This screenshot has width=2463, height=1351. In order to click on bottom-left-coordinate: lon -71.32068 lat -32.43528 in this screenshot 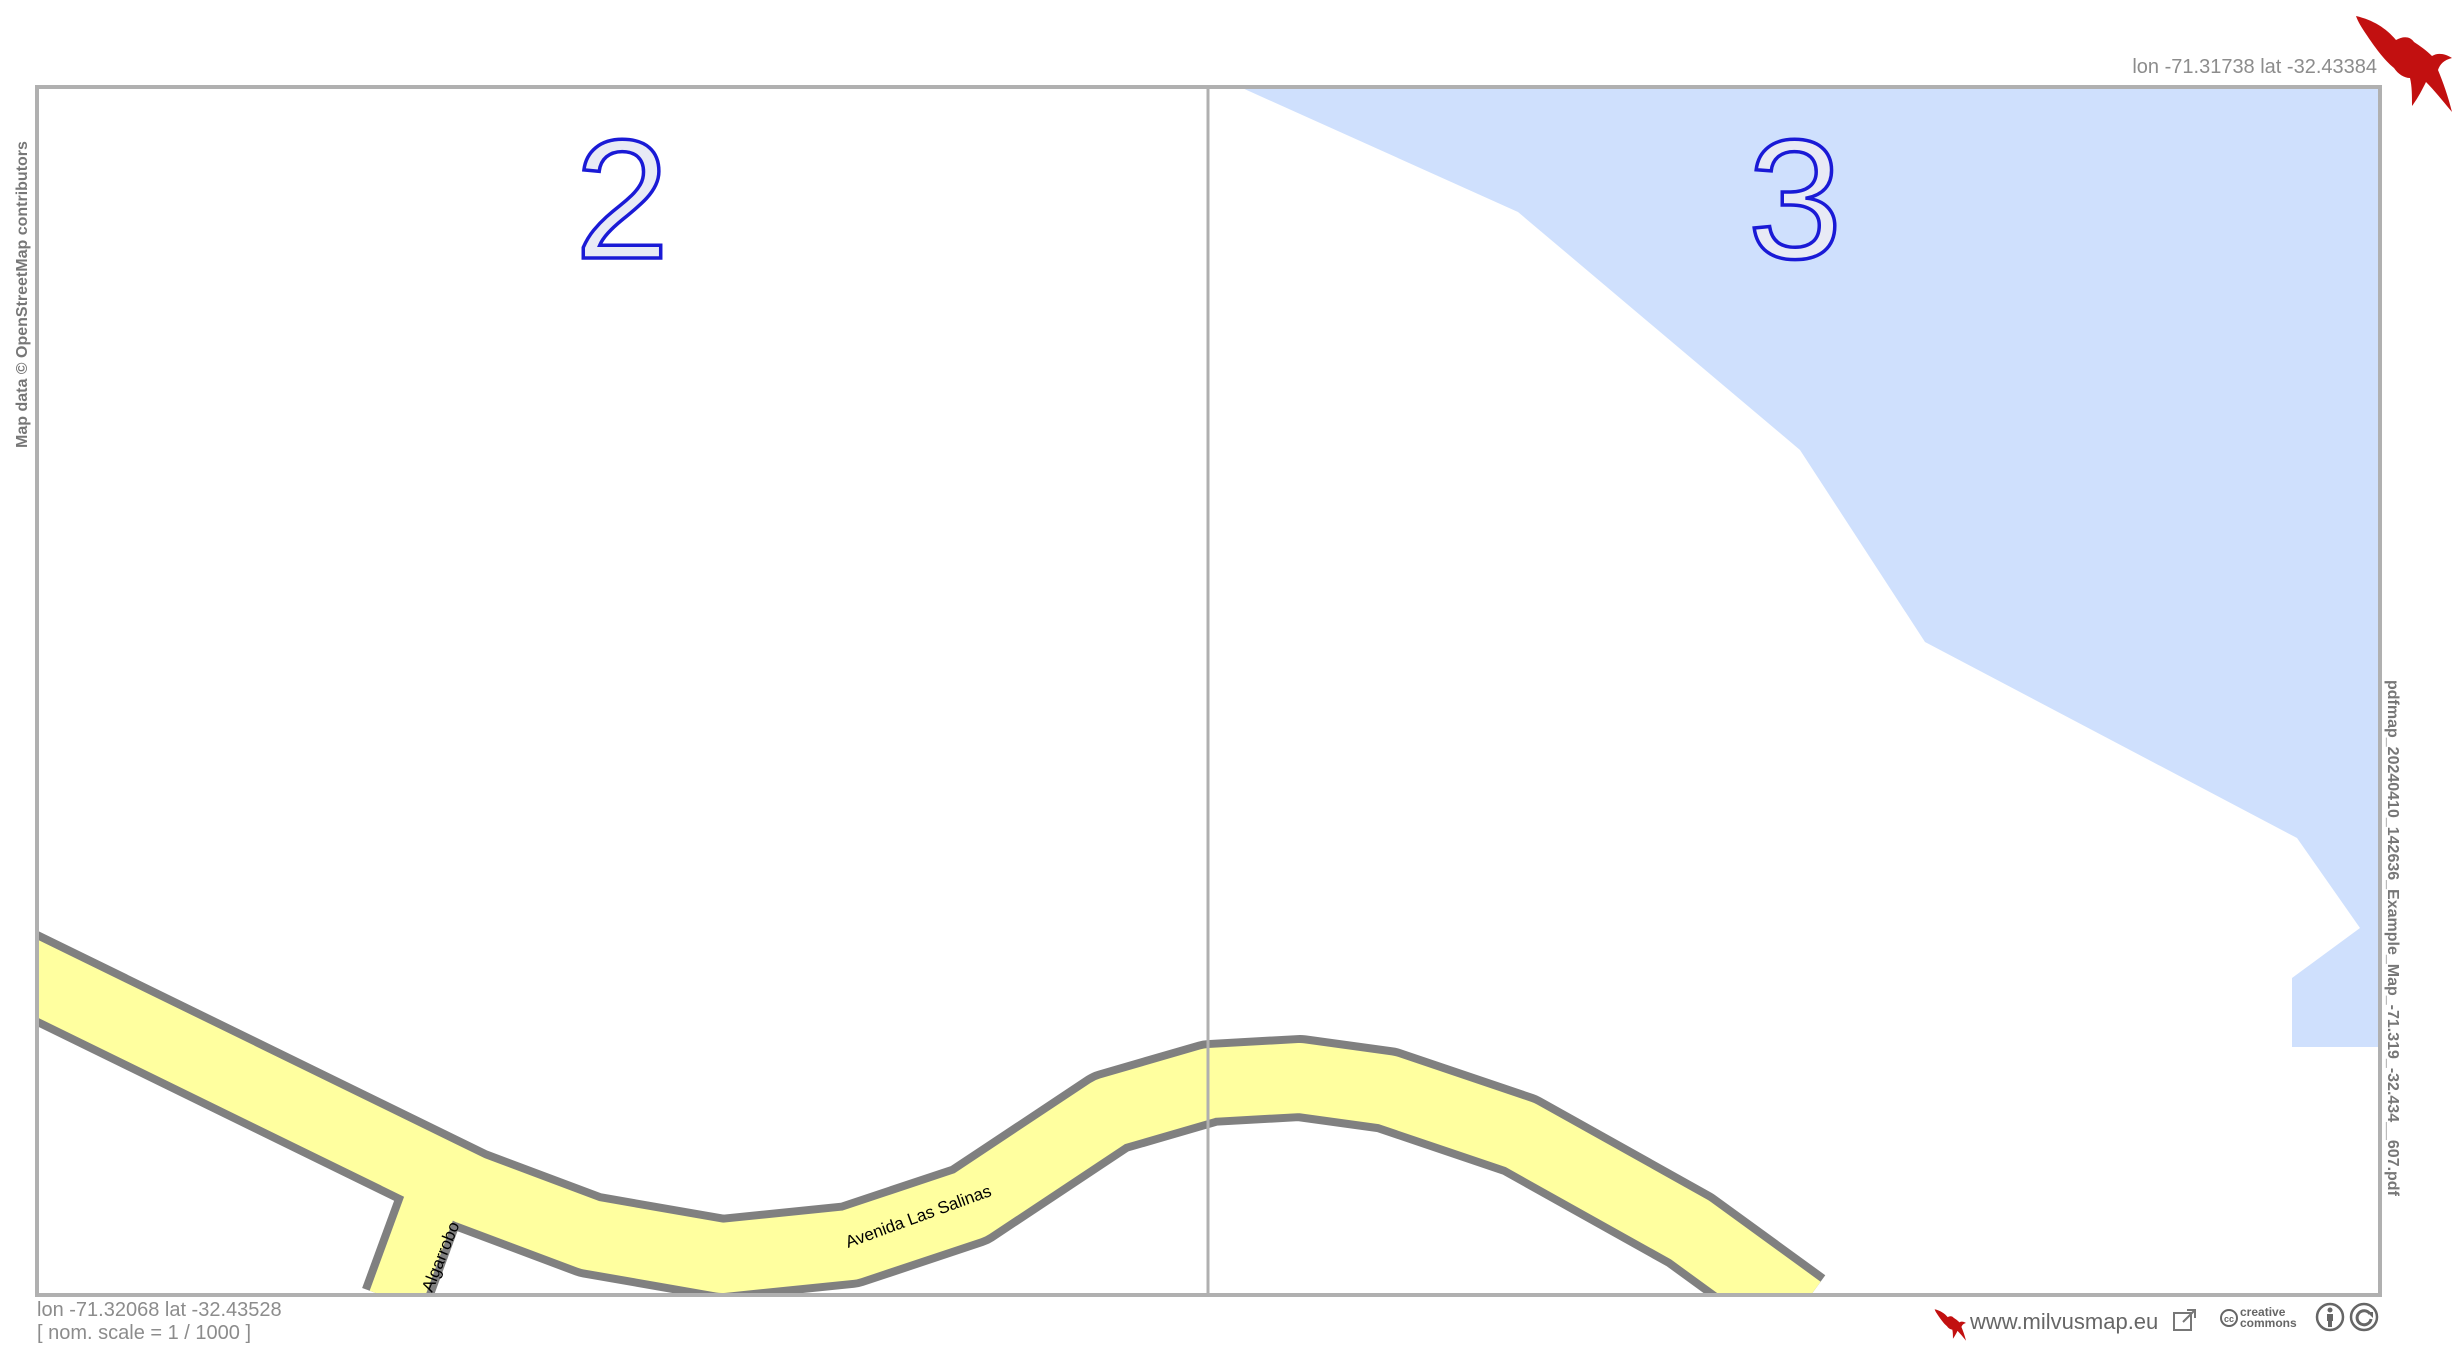, I will do `click(159, 1310)`.